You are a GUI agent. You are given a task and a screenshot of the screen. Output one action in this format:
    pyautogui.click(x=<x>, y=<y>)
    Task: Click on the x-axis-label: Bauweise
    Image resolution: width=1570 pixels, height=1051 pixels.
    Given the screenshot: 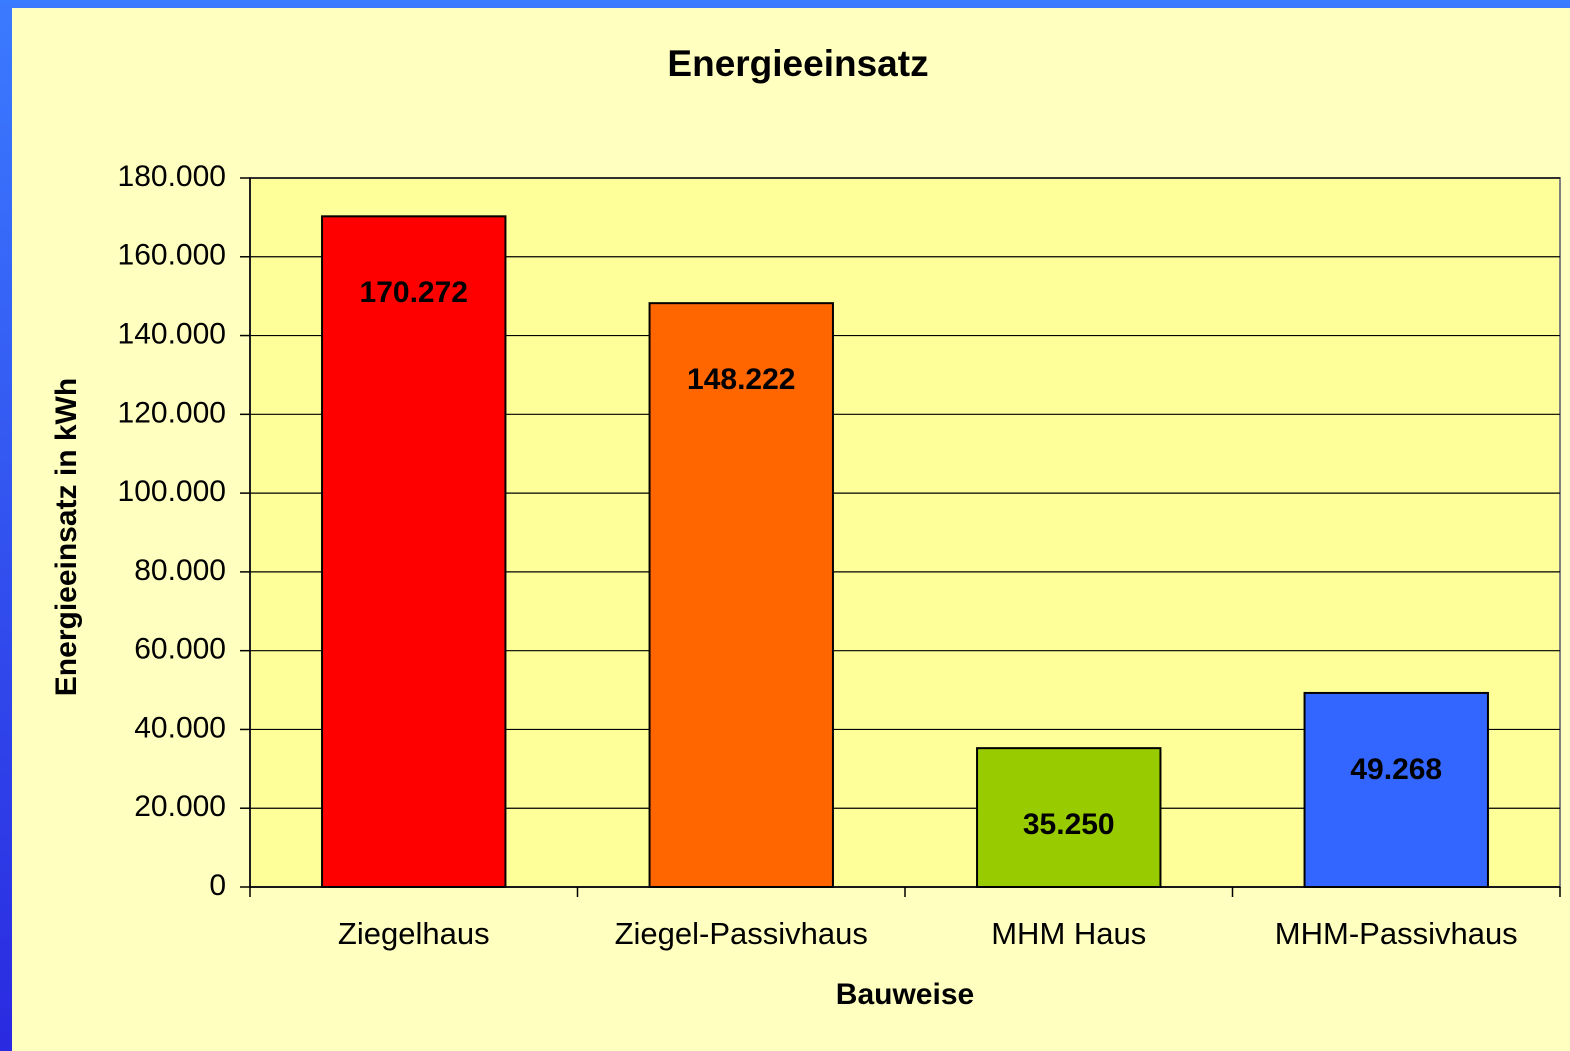 What is the action you would take?
    pyautogui.click(x=905, y=994)
    